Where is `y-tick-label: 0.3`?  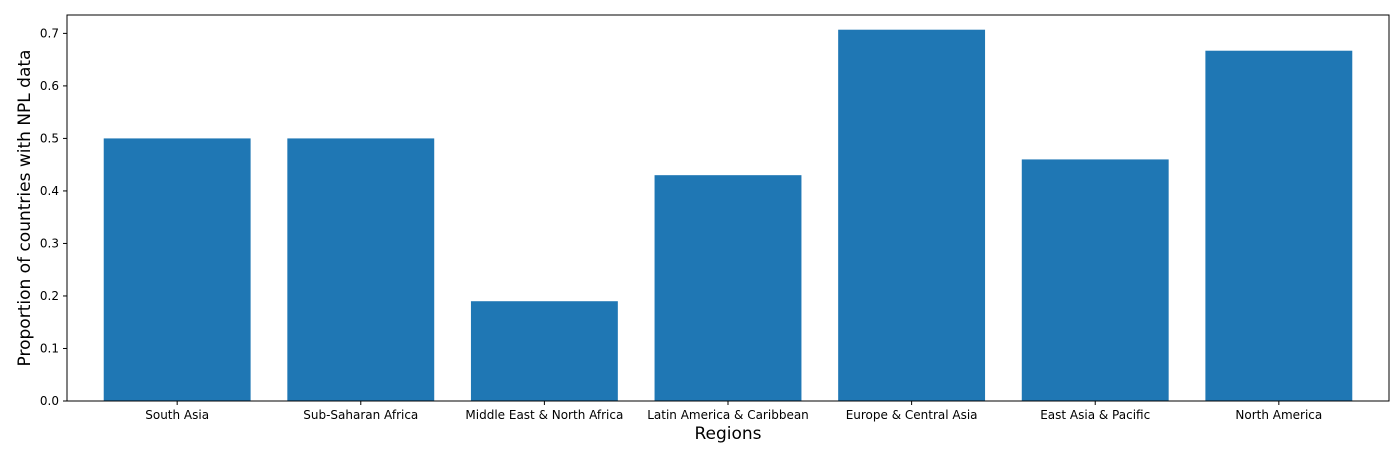 y-tick-label: 0.3 is located at coordinates (49, 243).